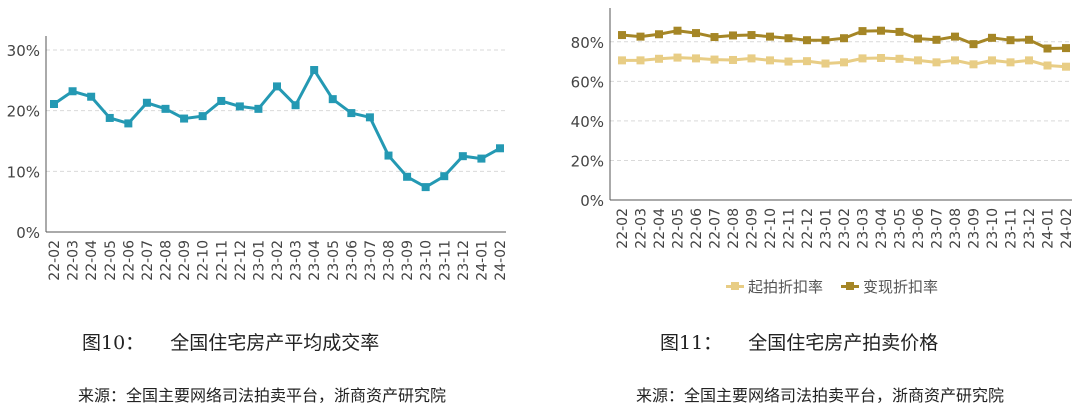  Describe the element at coordinates (111, 260) in the screenshot. I see `left-chart-x-tick-label: 22-05` at that location.